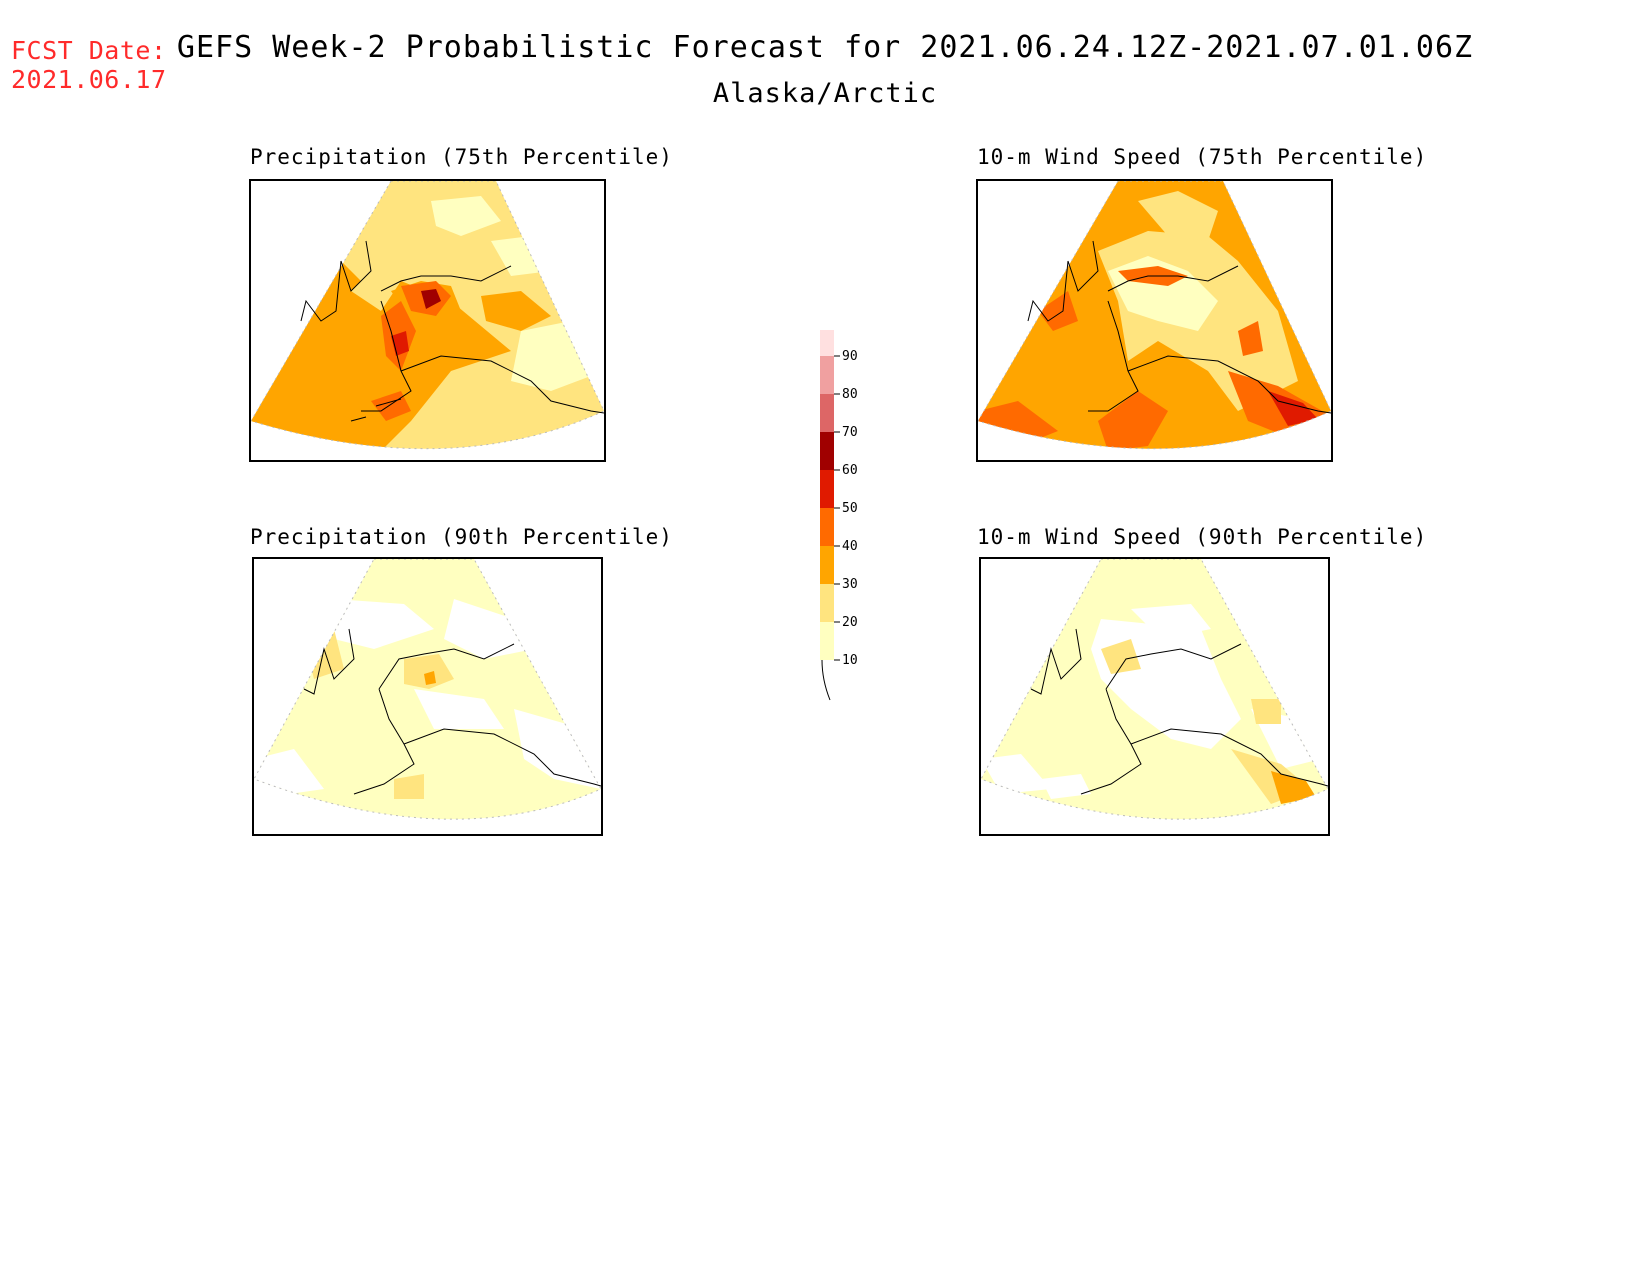 The width and height of the screenshot is (1650, 1275). What do you see at coordinates (860, 534) in the screenshot?
I see `color-legend: 10 20 30 40 50 60 70 80 90` at bounding box center [860, 534].